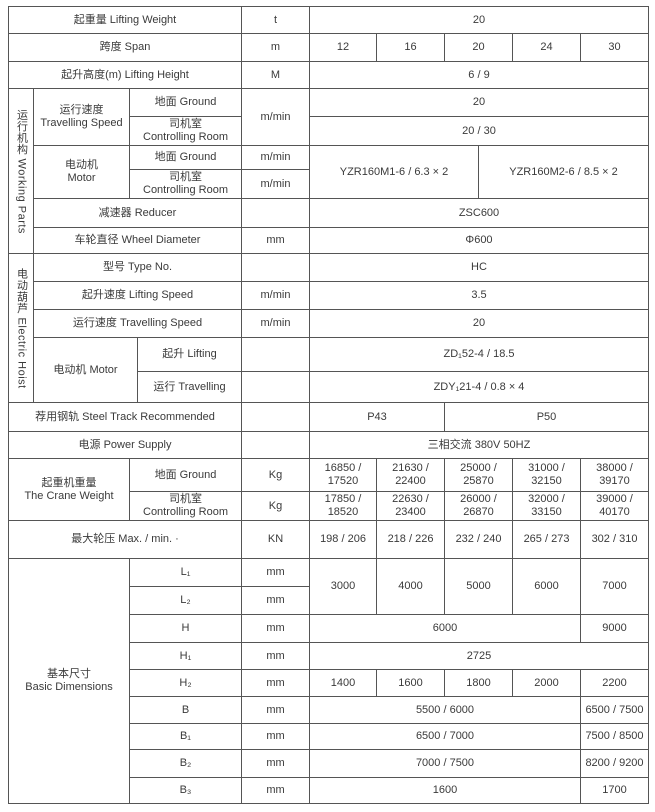  I want to click on type-no-value: HC, so click(479, 268).